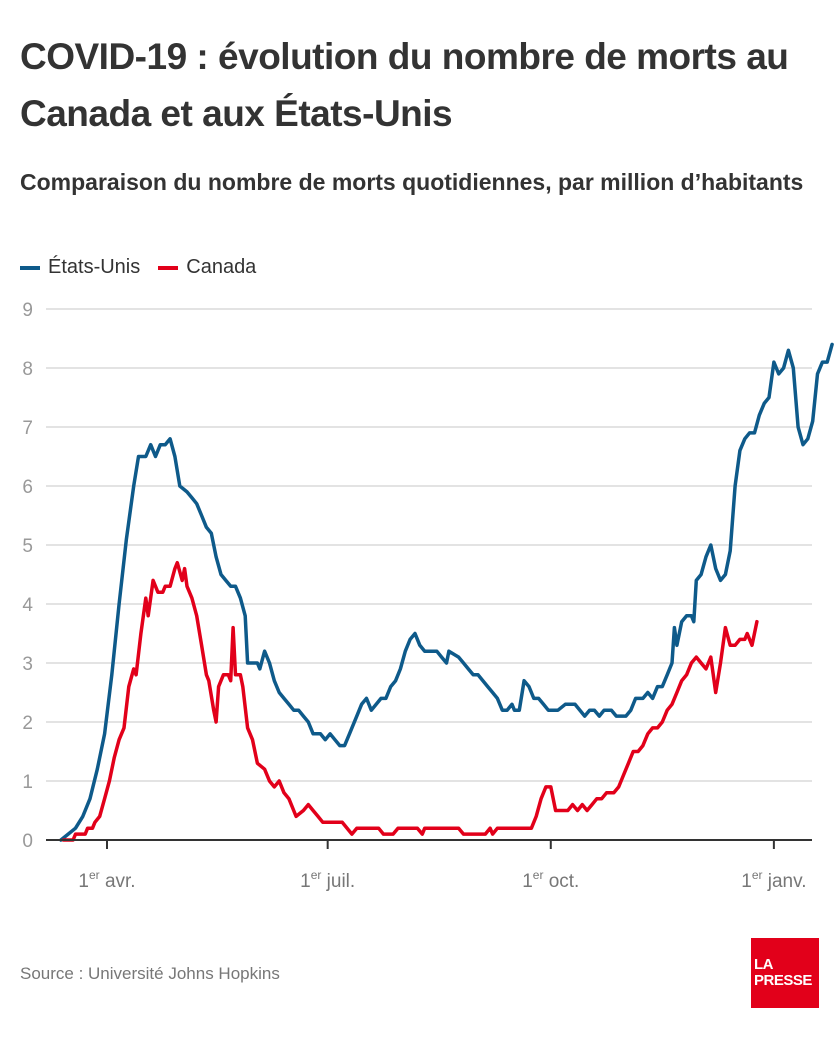 This screenshot has height=1040, width=840. Describe the element at coordinates (27, 782) in the screenshot. I see `y-tick-label: 1` at that location.